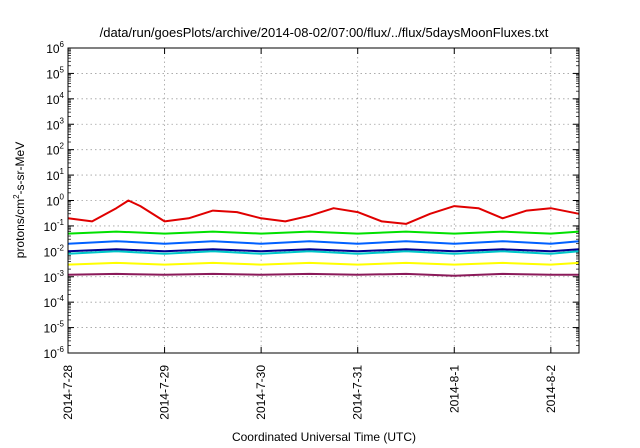  Describe the element at coordinates (55, 99) in the screenshot. I see `y-tick-label: 10⁴` at that location.